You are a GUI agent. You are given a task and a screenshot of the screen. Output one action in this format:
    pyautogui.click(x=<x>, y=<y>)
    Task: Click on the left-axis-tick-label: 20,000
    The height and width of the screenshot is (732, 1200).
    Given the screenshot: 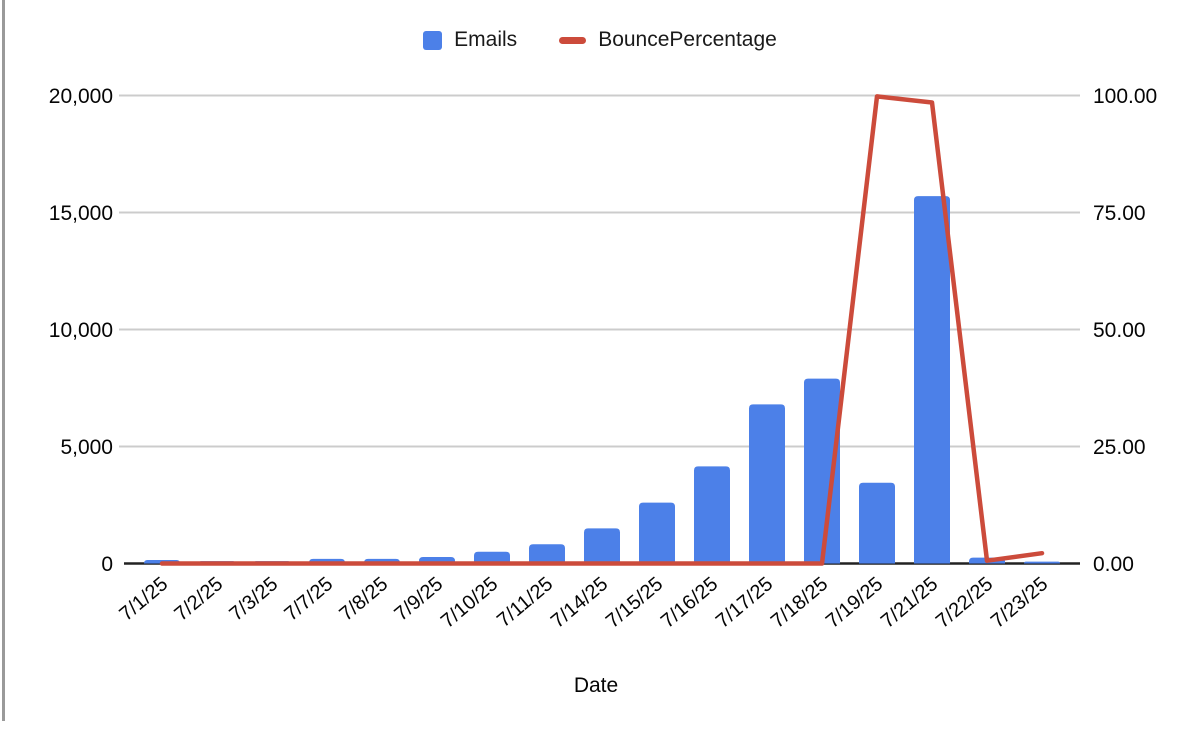 What is the action you would take?
    pyautogui.click(x=81, y=96)
    